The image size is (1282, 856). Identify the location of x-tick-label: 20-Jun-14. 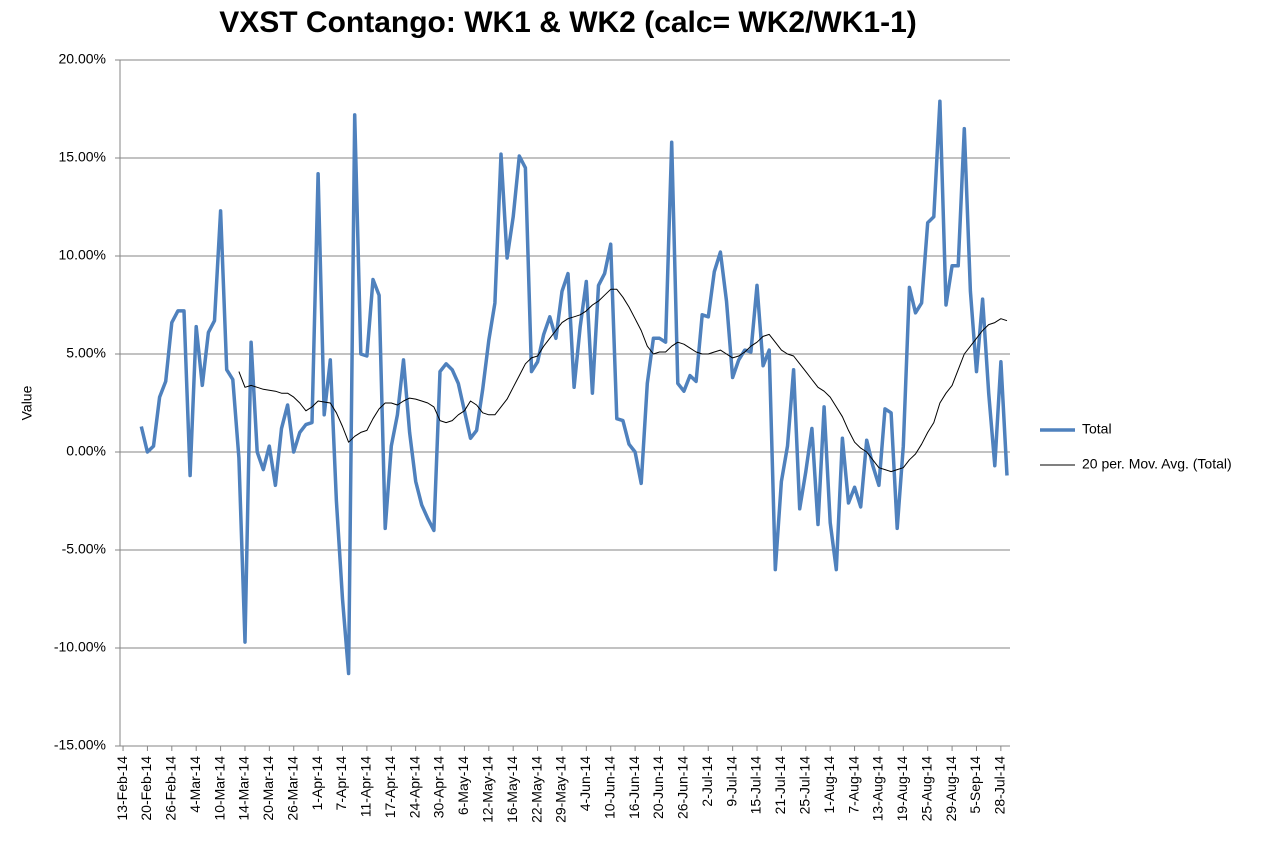
(658, 787).